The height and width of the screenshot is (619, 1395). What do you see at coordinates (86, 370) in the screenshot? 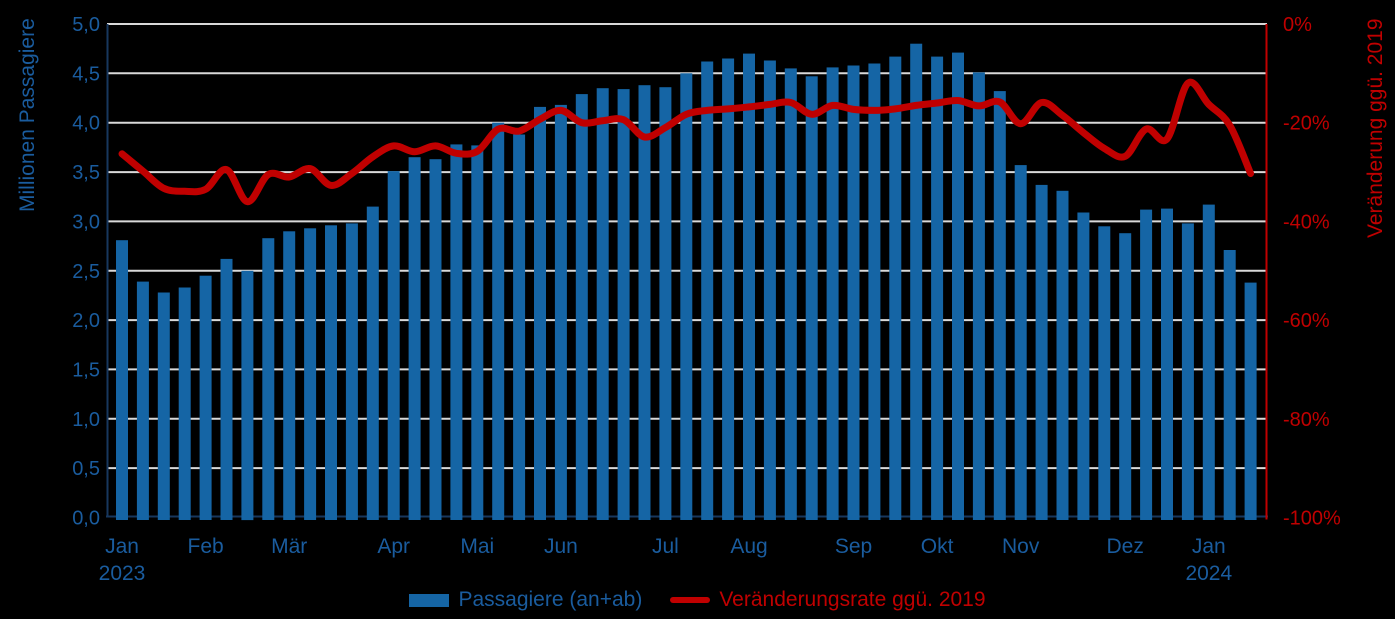
I see `left-tick-7: 1,5` at bounding box center [86, 370].